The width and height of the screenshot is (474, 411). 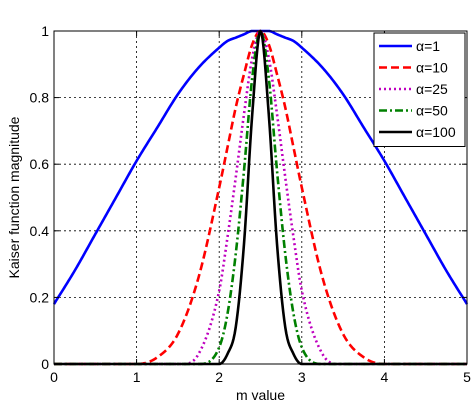 I want to click on legend-label: α=100, so click(x=436, y=132).